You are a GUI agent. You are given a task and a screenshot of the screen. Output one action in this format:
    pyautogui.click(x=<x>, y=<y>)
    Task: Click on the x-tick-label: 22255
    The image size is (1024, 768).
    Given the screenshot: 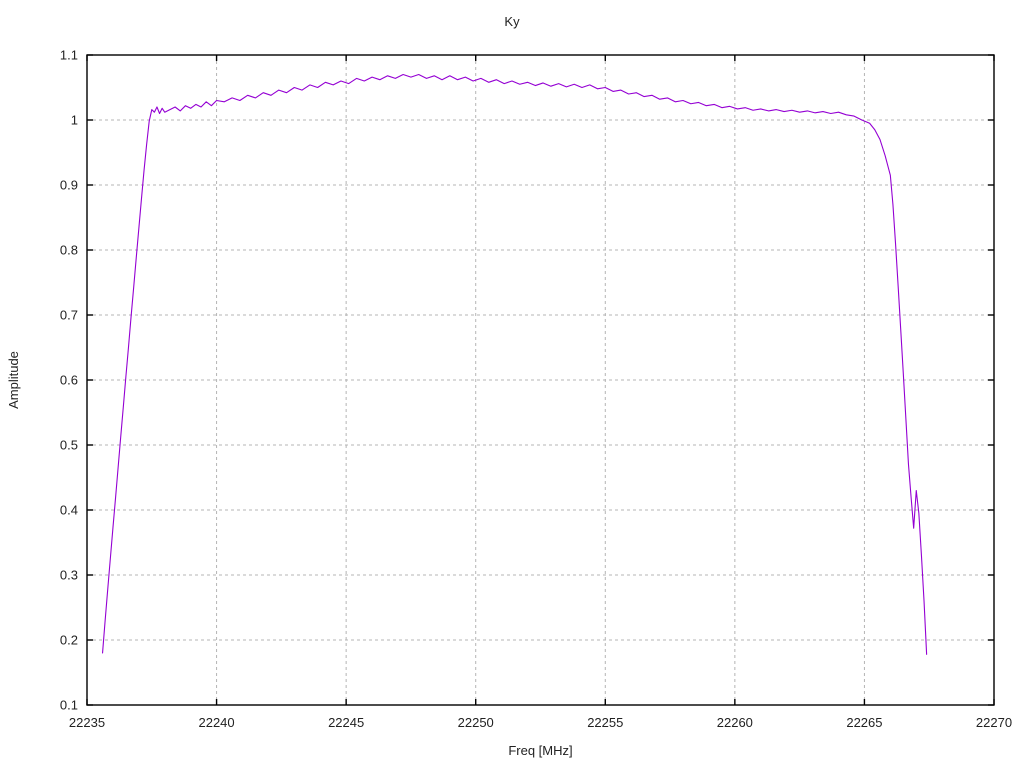 What is the action you would take?
    pyautogui.click(x=605, y=722)
    